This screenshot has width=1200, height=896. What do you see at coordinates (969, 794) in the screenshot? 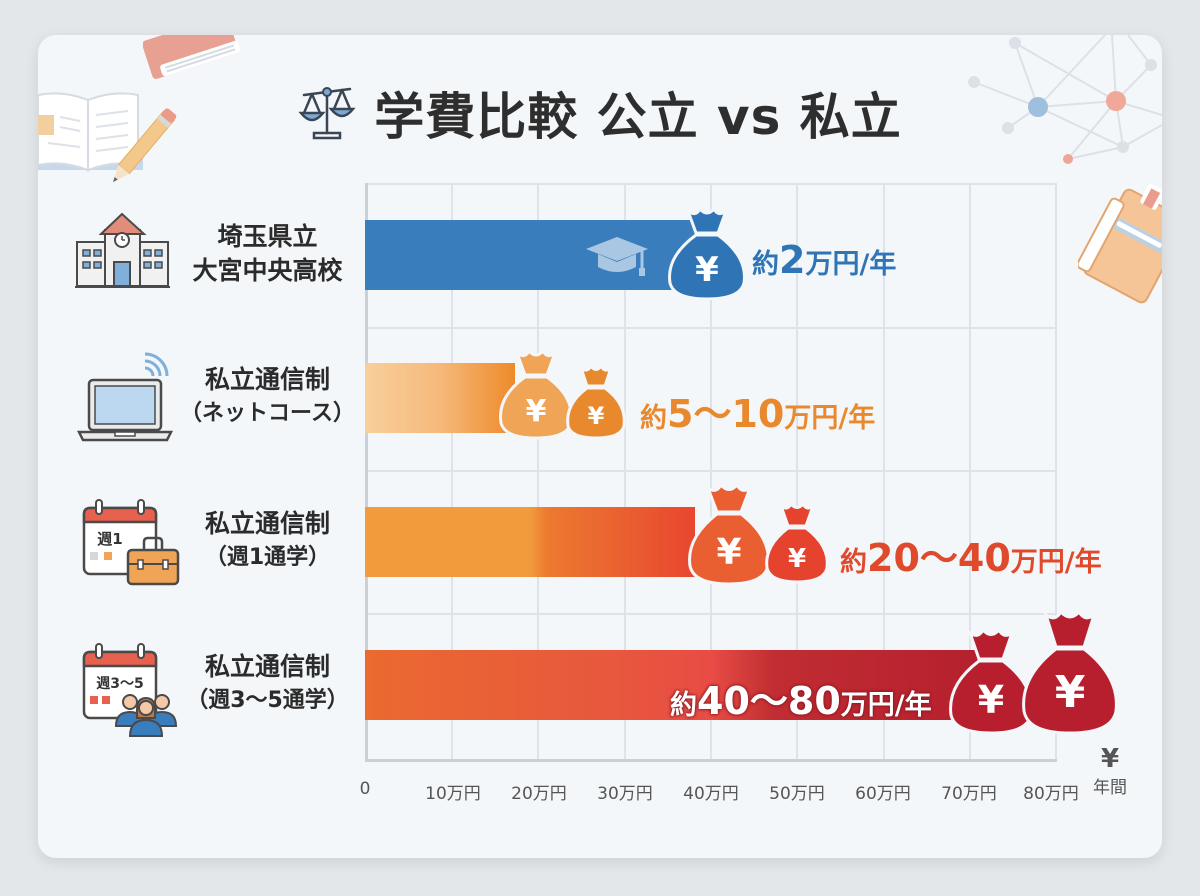
I see `x-tick: 70万円` at bounding box center [969, 794].